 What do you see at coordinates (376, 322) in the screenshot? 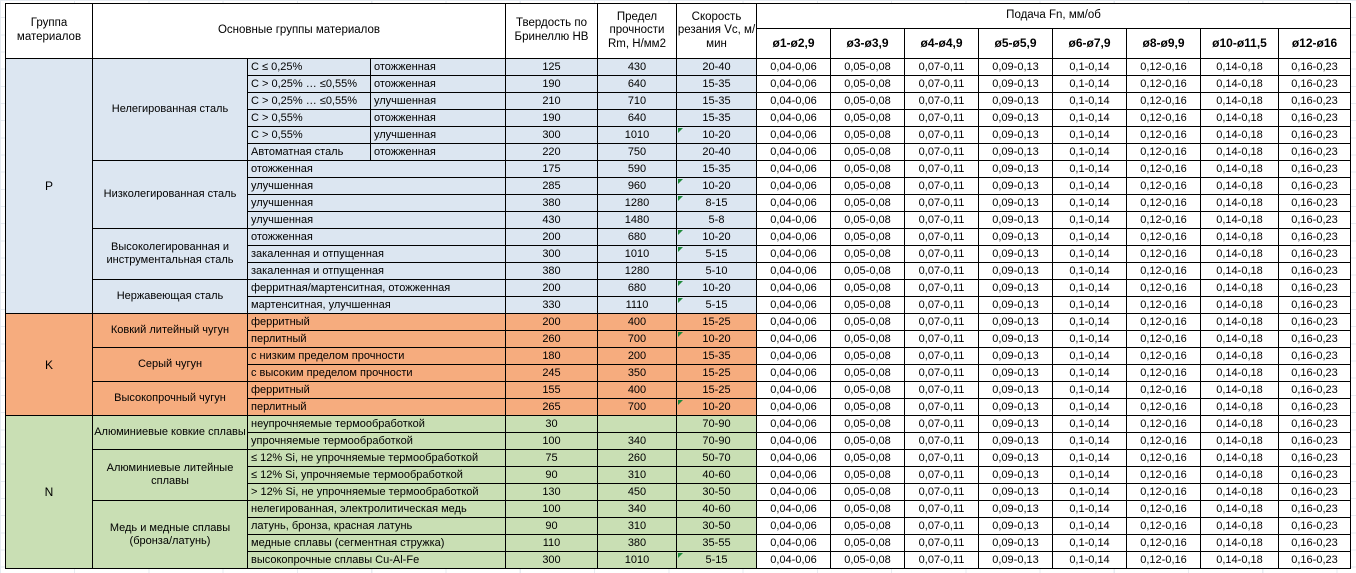
I see `cell-material-state: ферритный` at bounding box center [376, 322].